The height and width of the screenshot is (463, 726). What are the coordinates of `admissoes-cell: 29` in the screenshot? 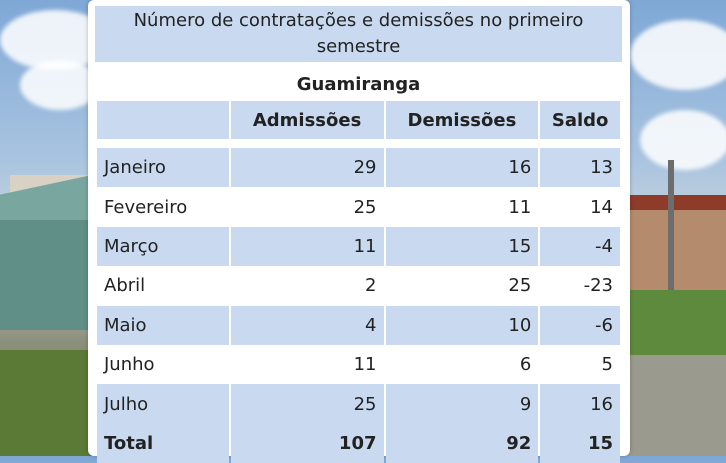 It's located at (307, 168).